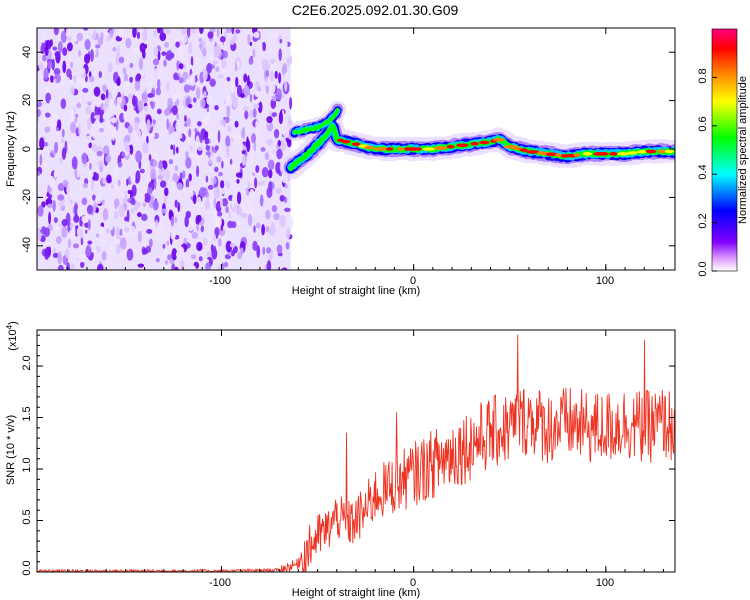 The image size is (750, 600). What do you see at coordinates (9, 326) in the screenshot?
I see `snr-multiplier-exponent: 4` at bounding box center [9, 326].